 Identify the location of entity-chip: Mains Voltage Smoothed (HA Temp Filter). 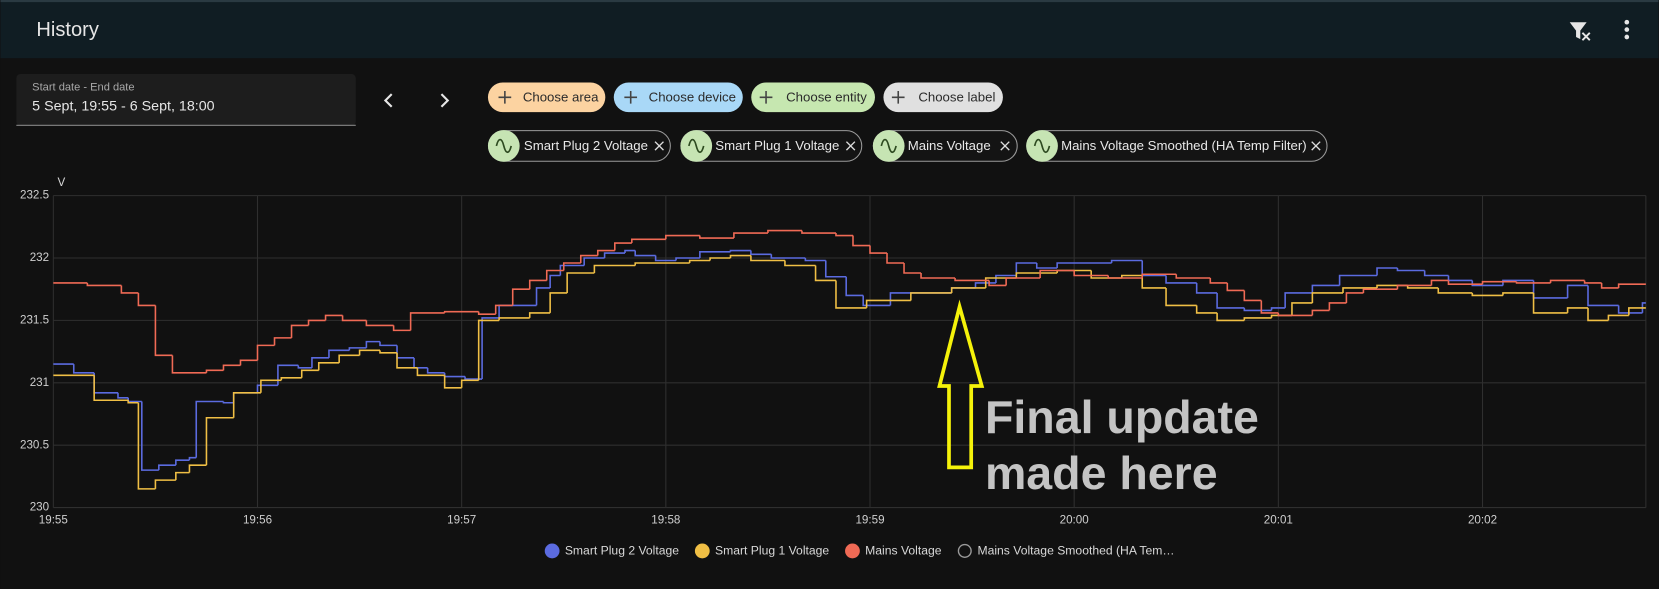
(1177, 146).